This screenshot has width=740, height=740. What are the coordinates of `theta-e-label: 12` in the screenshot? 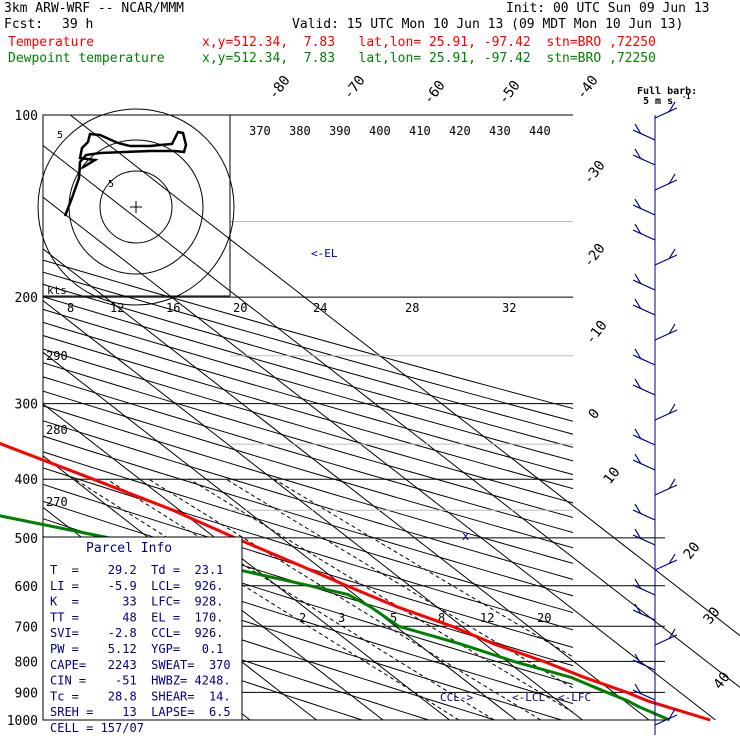 It's located at (117, 308).